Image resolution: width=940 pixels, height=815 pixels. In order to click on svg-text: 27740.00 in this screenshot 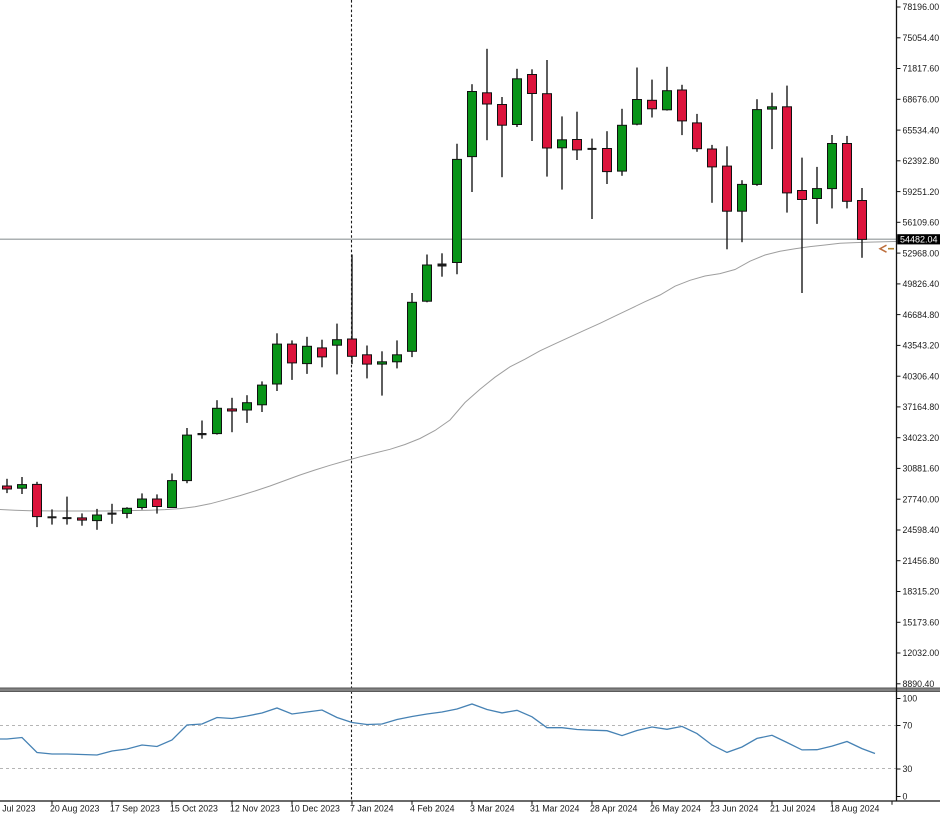, I will do `click(921, 499)`.